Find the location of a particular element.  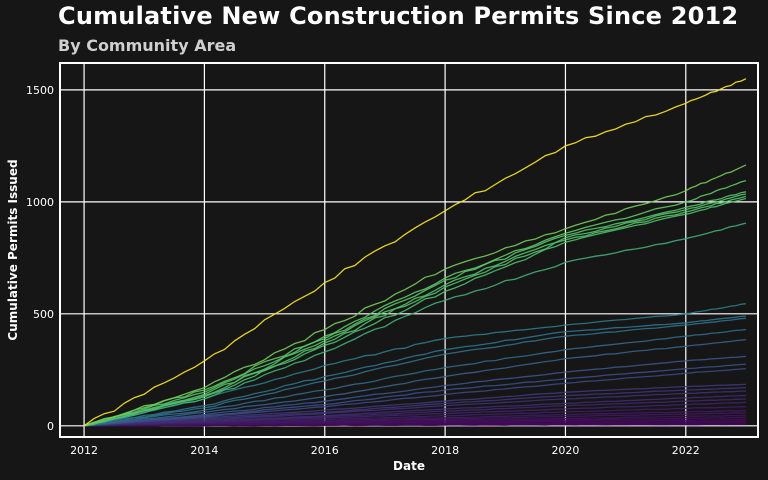

x-tick-label: 2016 is located at coordinates (325, 450).